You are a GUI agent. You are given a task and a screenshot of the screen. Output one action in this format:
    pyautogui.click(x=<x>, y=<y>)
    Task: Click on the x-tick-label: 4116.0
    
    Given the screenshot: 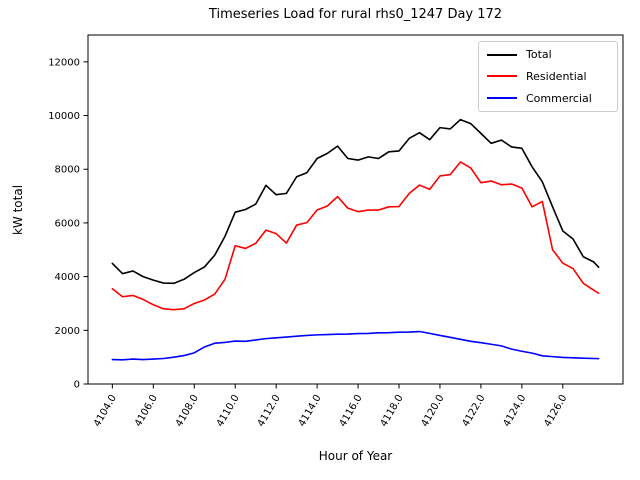 What is the action you would take?
    pyautogui.click(x=351, y=411)
    